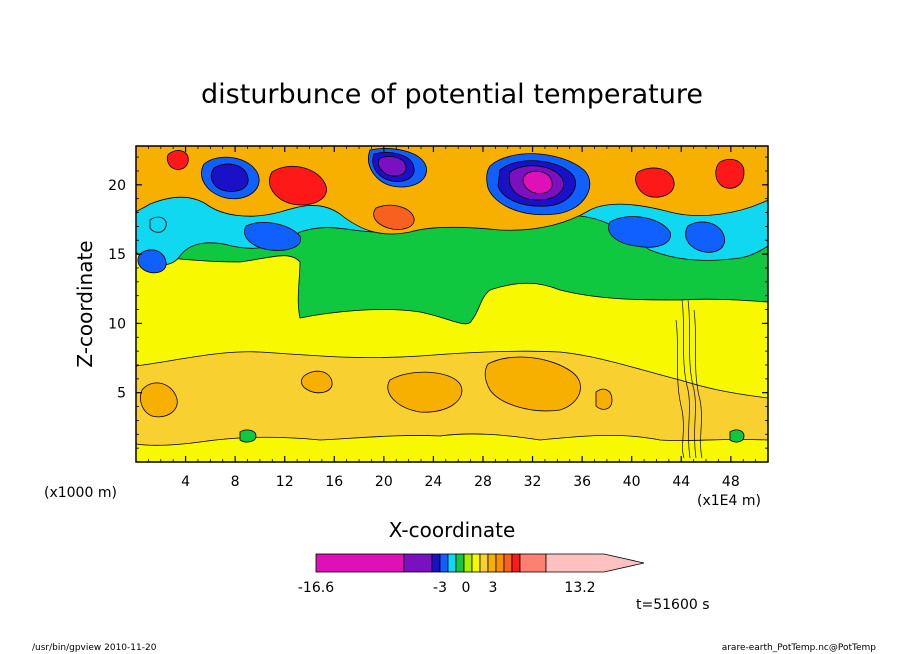 The height and width of the screenshot is (654, 904). Describe the element at coordinates (285, 482) in the screenshot. I see `x-tick-label: 12` at that location.